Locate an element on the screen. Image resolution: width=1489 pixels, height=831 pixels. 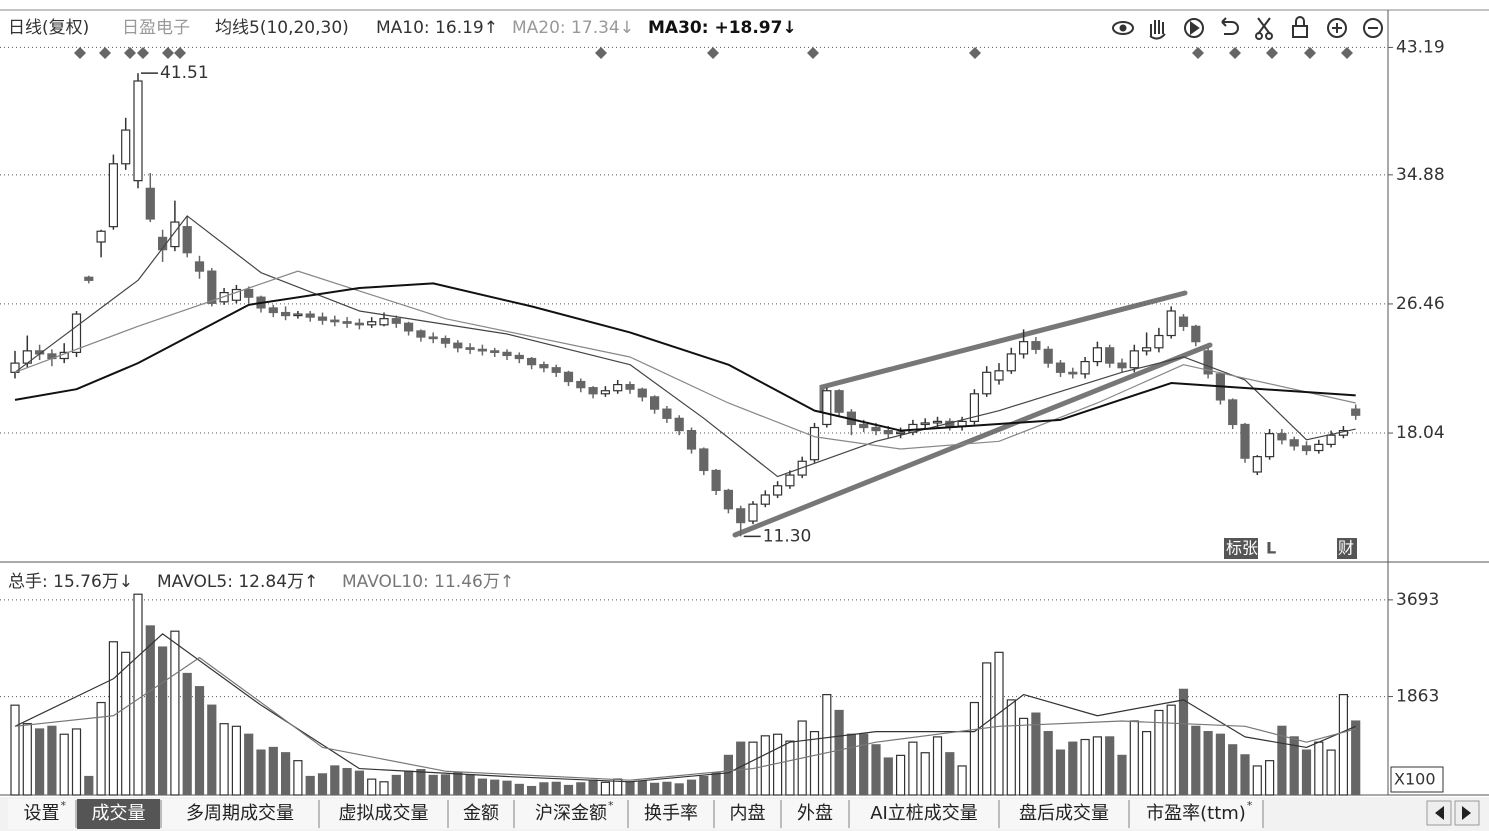
annotation-label: 11.30 is located at coordinates (787, 536).